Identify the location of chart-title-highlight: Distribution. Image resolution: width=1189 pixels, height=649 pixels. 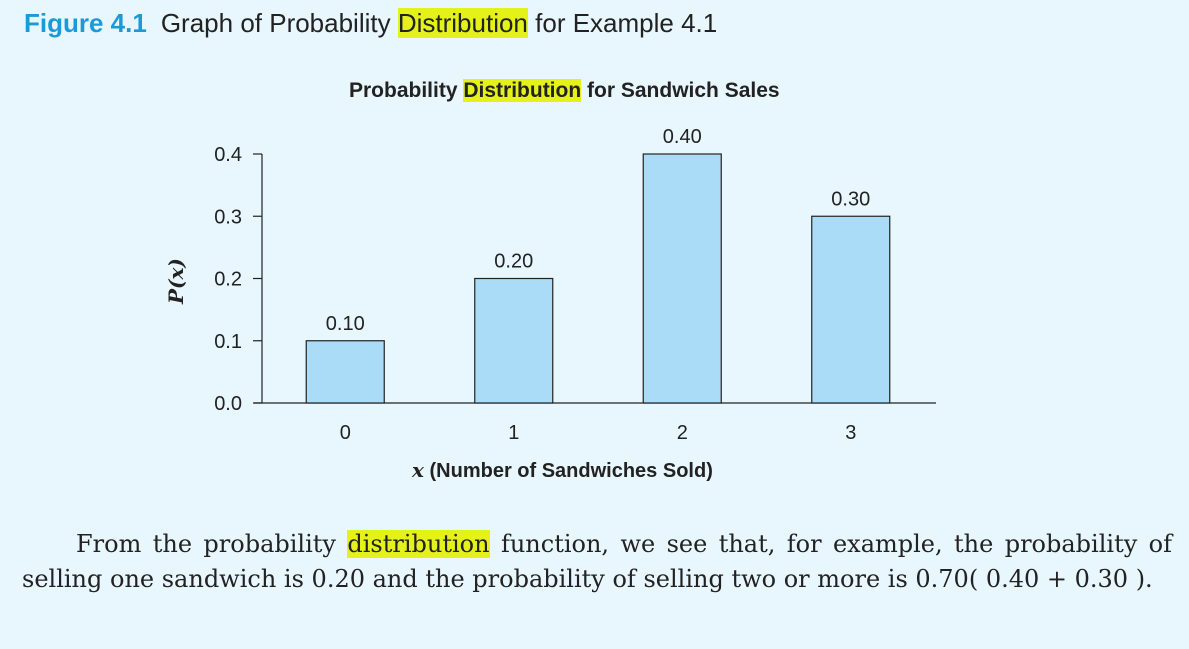
(522, 90).